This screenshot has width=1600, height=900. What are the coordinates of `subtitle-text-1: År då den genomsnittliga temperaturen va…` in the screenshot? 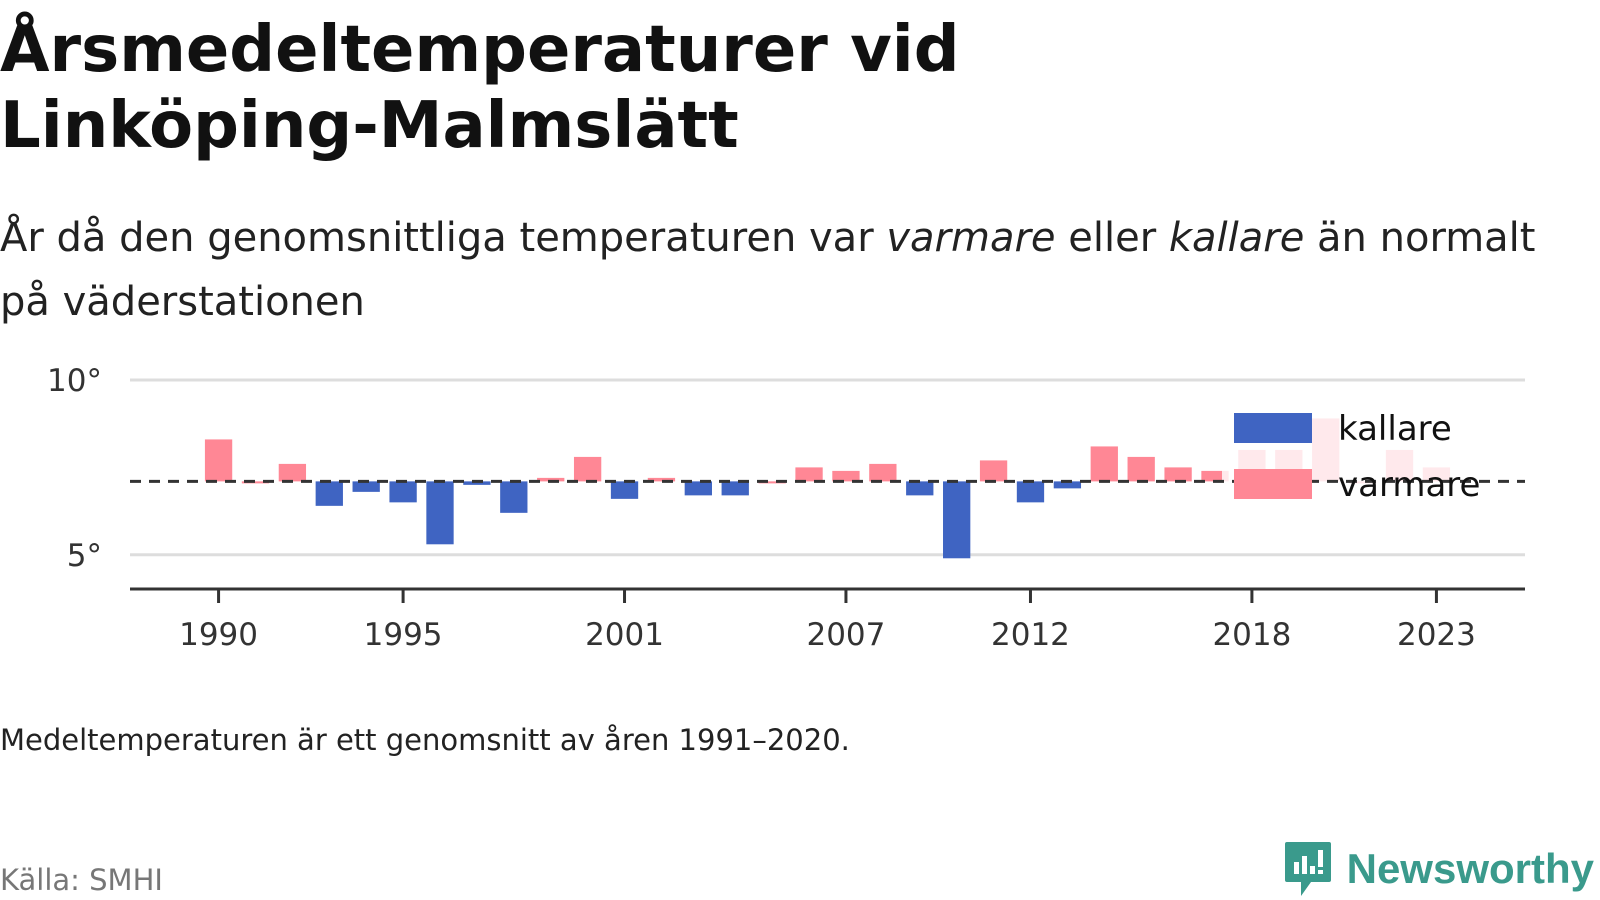 It's located at (443, 238).